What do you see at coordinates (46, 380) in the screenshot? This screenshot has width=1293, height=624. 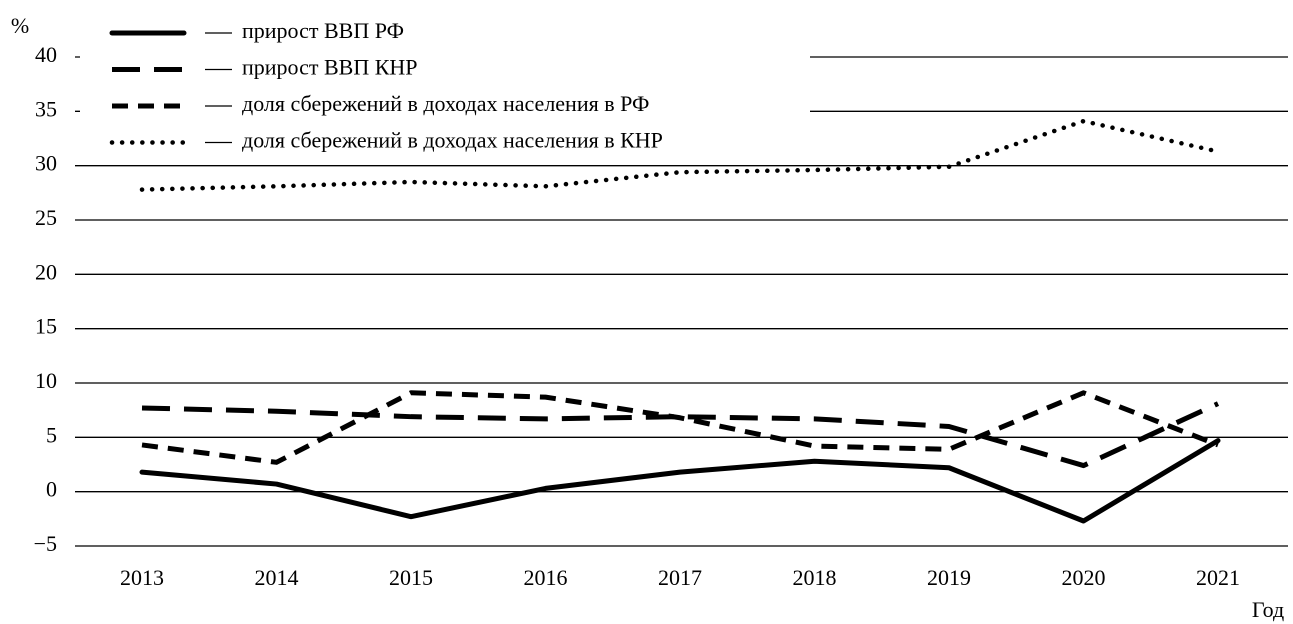 I see `y-tick-label: 10` at bounding box center [46, 380].